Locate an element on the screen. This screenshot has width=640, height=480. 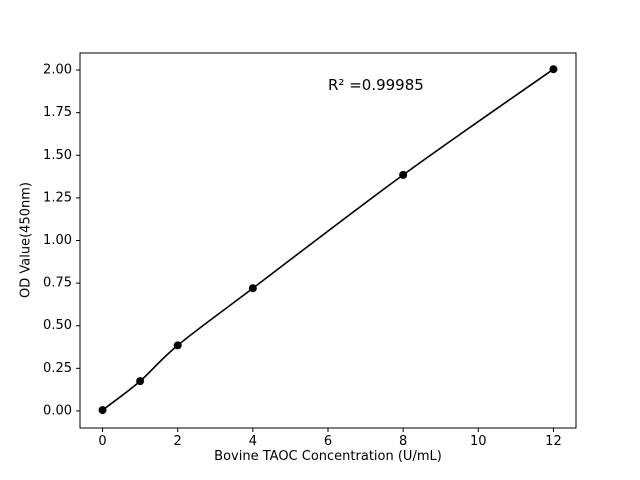
y-tick-label: 0.50 is located at coordinates (57, 325).